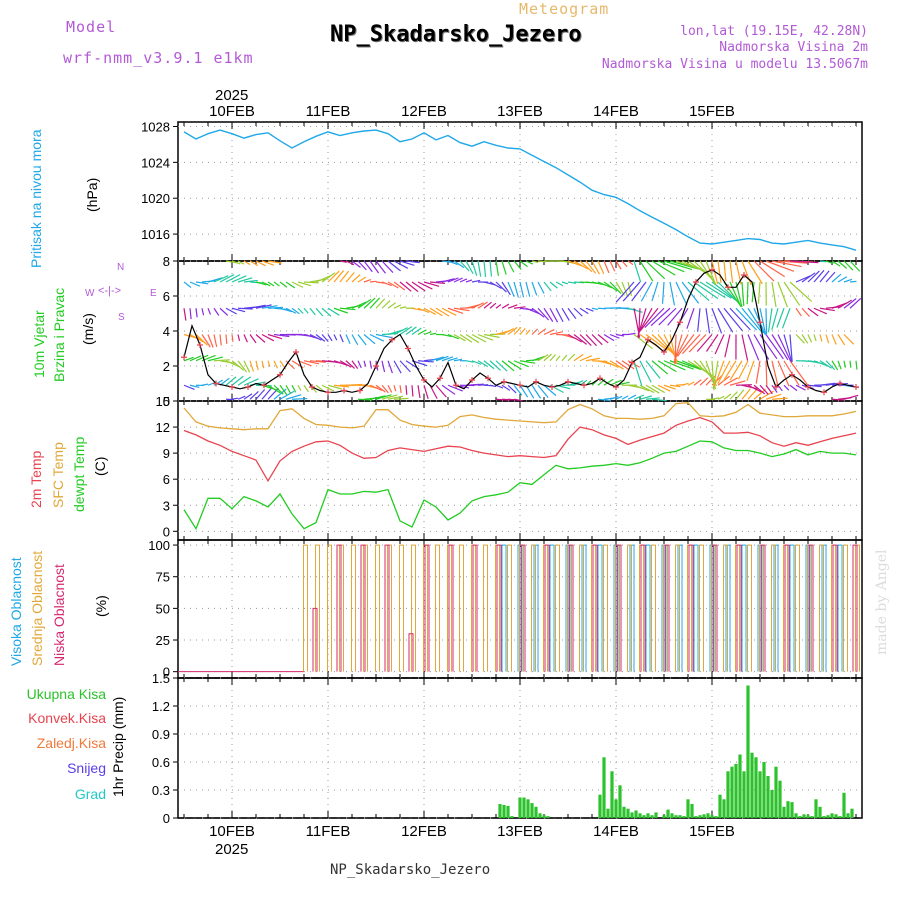  Describe the element at coordinates (734, 64) in the screenshot. I see `model-altitude: Nadmorska Visina u modelu 13.5067m` at that location.